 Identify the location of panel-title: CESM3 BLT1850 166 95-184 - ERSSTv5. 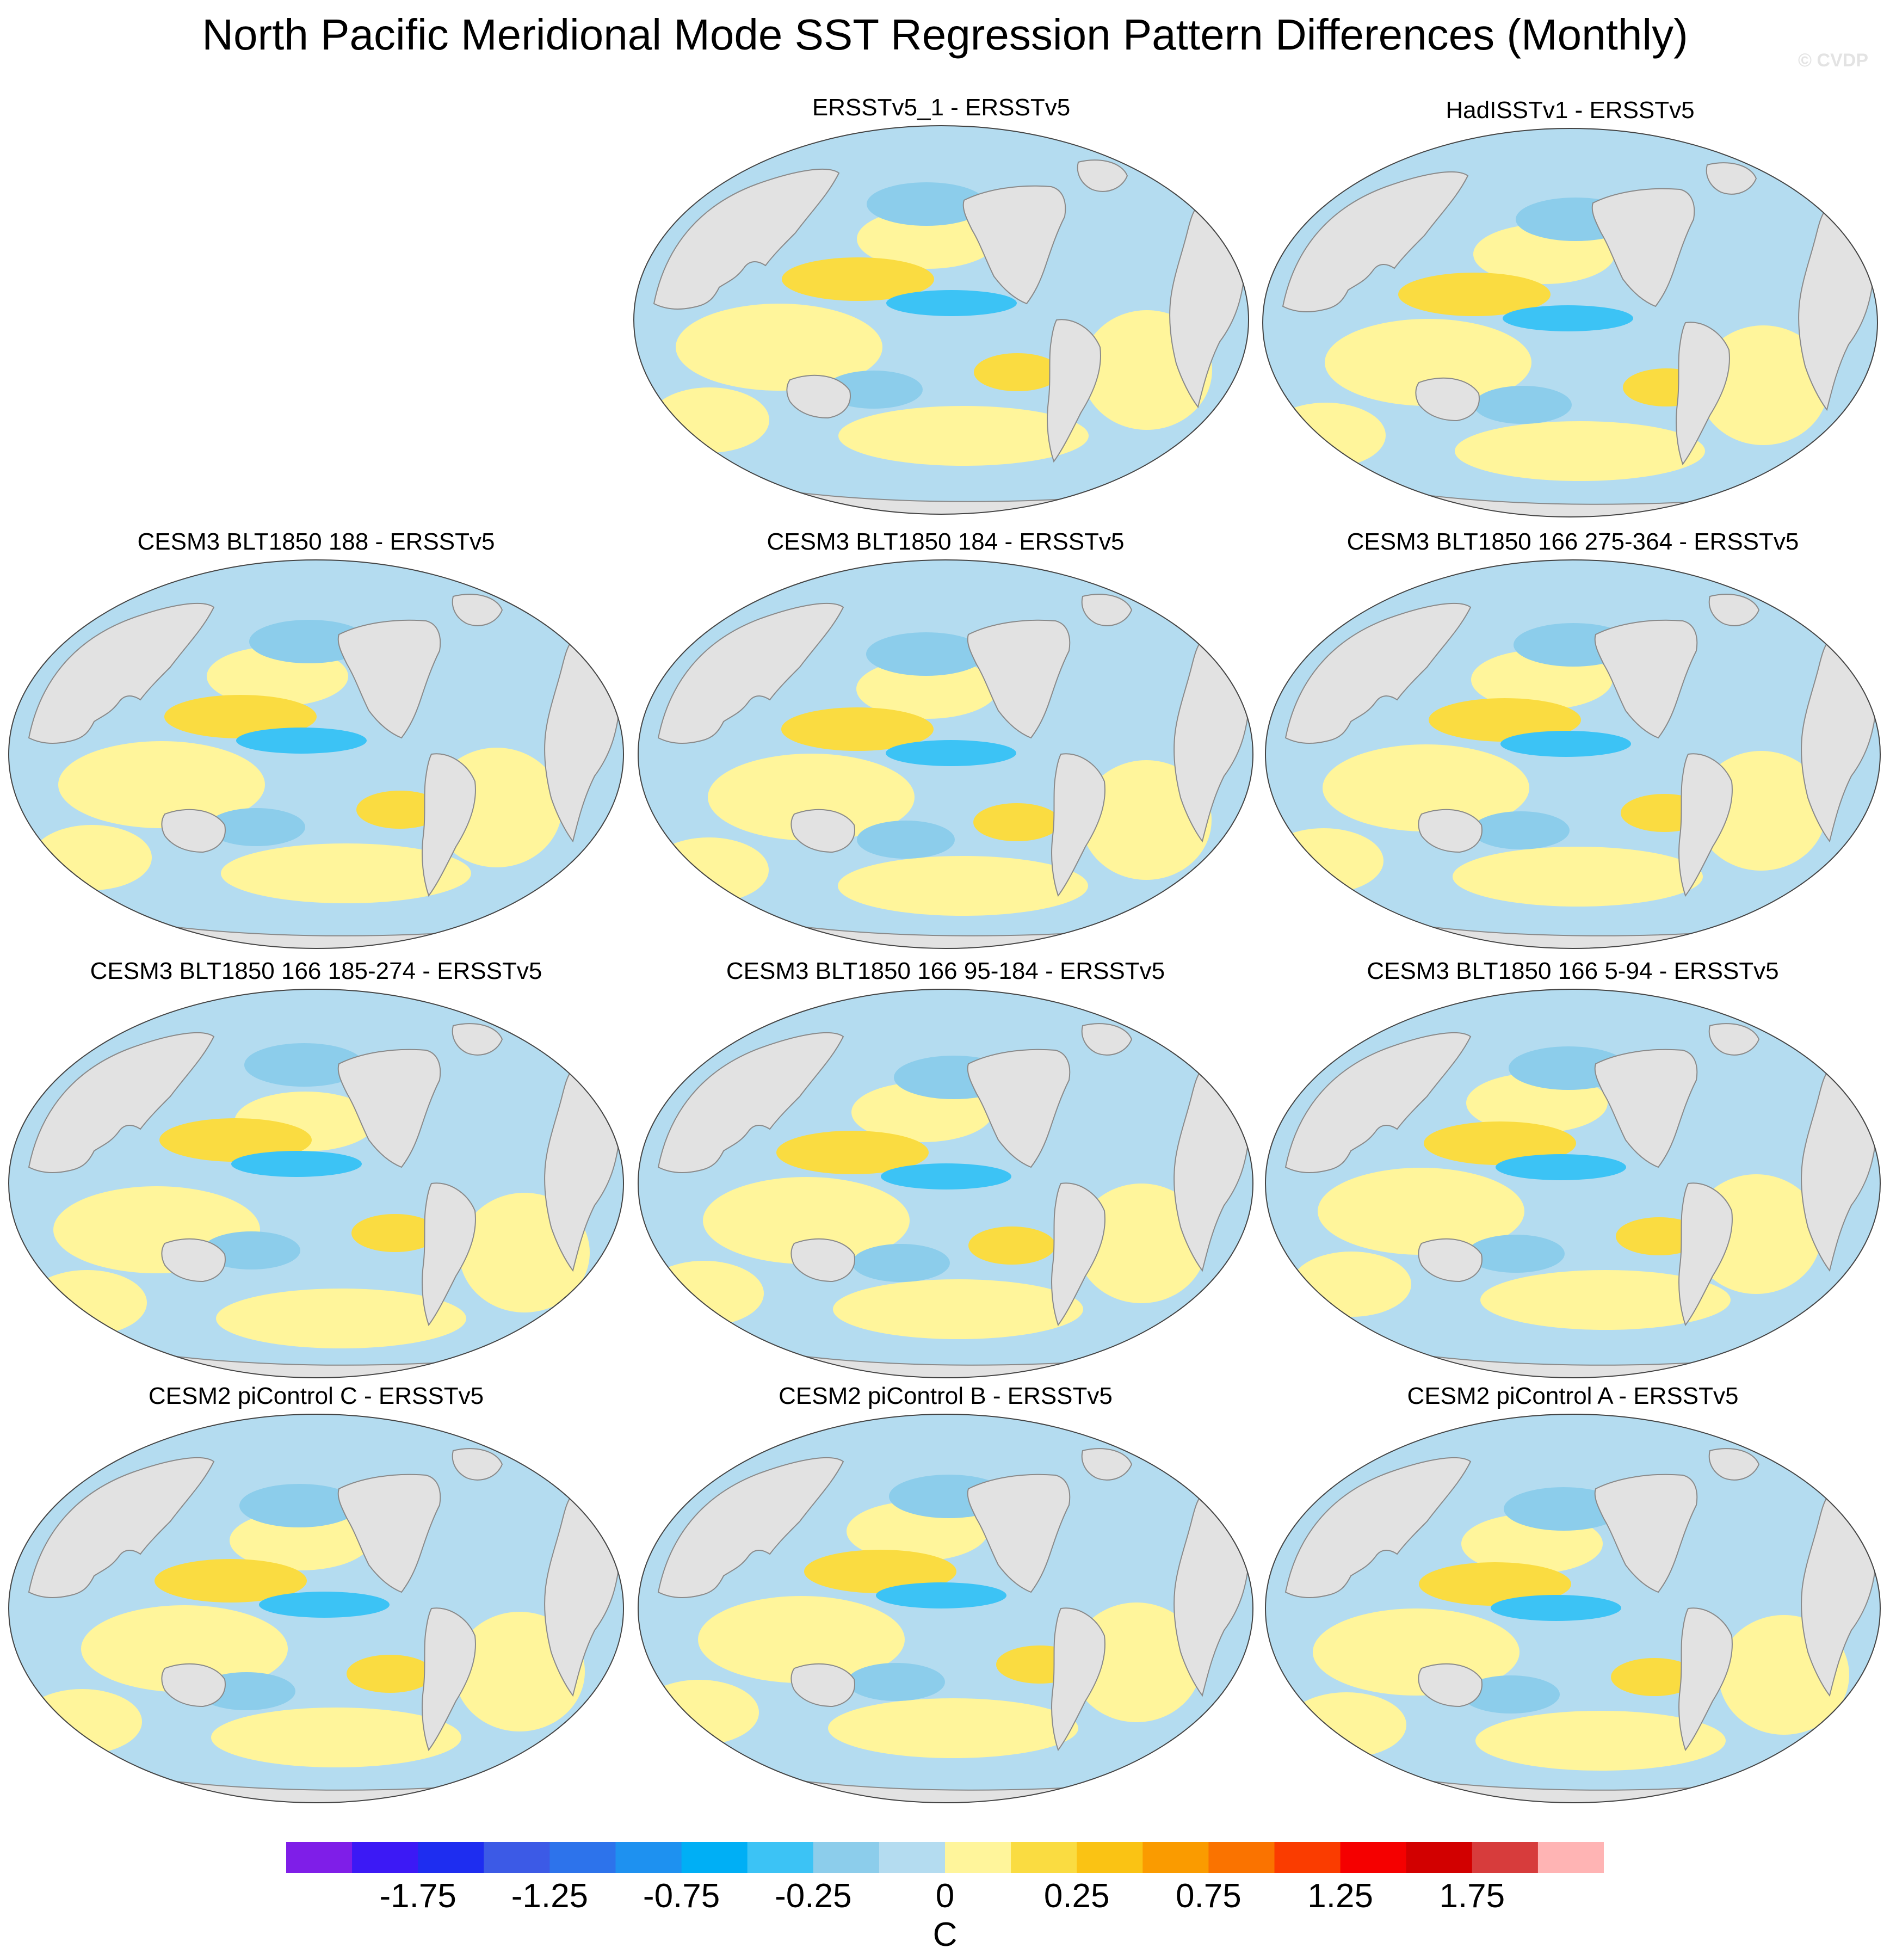
(945, 971).